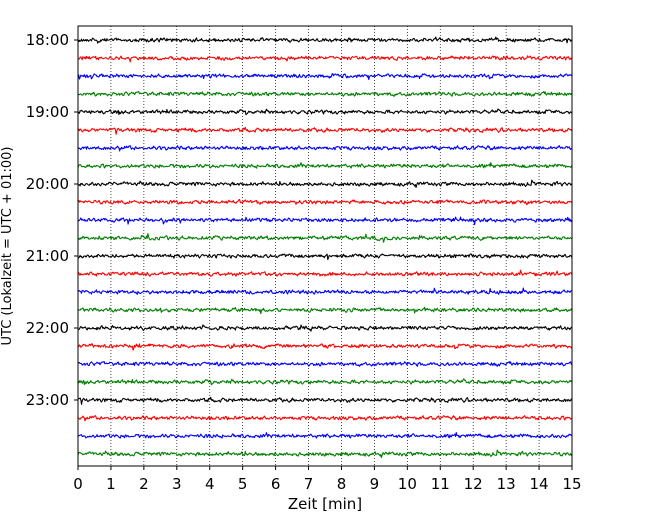 The image size is (650, 524). I want to click on x-tick-label-15: 15, so click(571, 484).